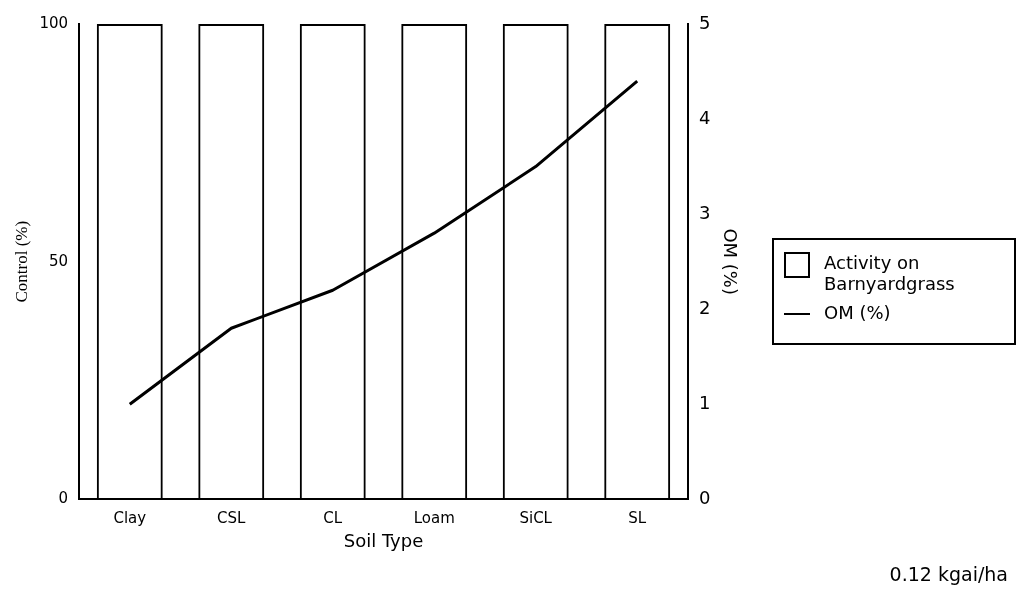 The image size is (1029, 604). I want to click on legend-label: OM (%), so click(857, 312).